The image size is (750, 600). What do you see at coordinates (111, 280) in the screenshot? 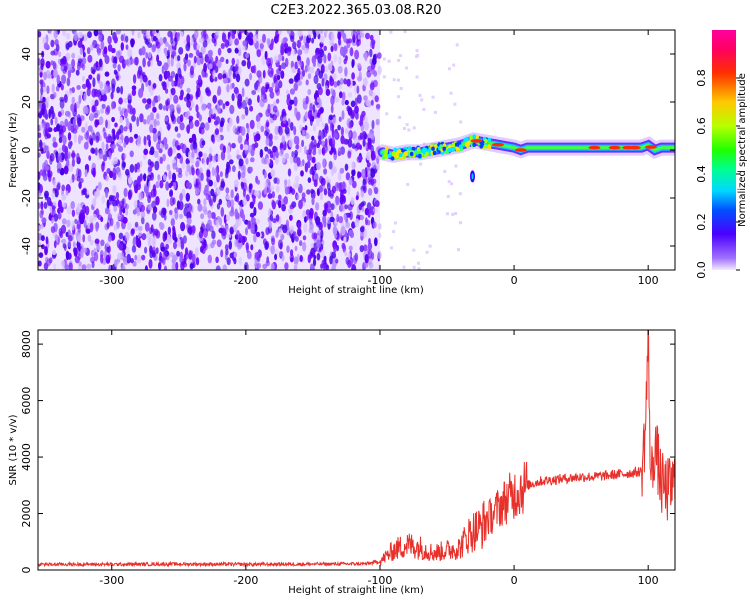
I see `spectrogram-x-tick-label: -300` at bounding box center [111, 280].